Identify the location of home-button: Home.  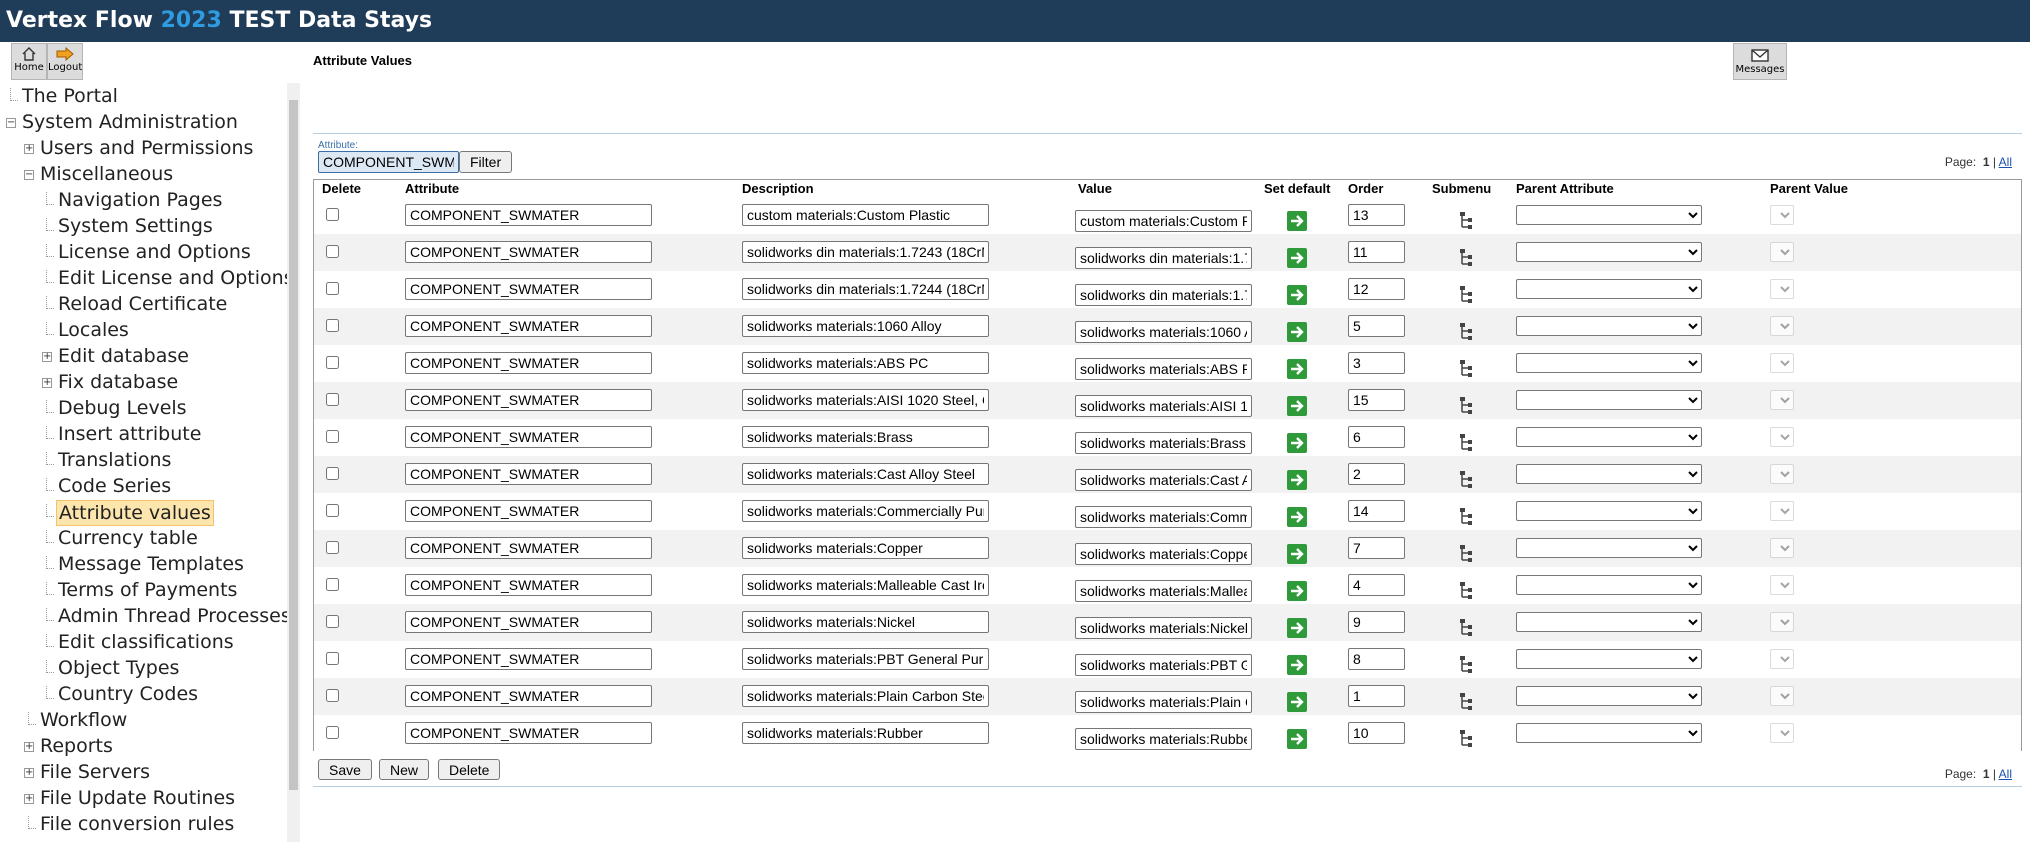
(29, 61).